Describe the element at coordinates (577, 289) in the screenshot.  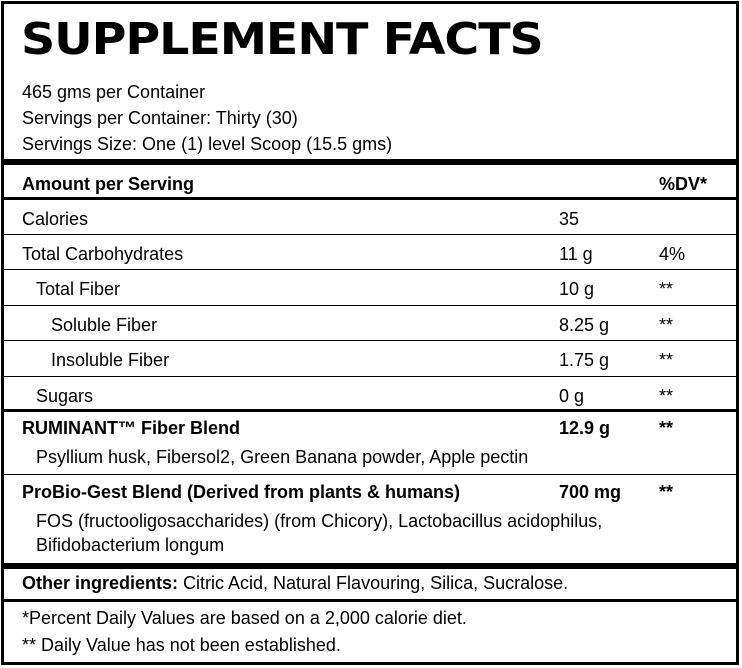
I see `nutrient-amount: 10 g` at that location.